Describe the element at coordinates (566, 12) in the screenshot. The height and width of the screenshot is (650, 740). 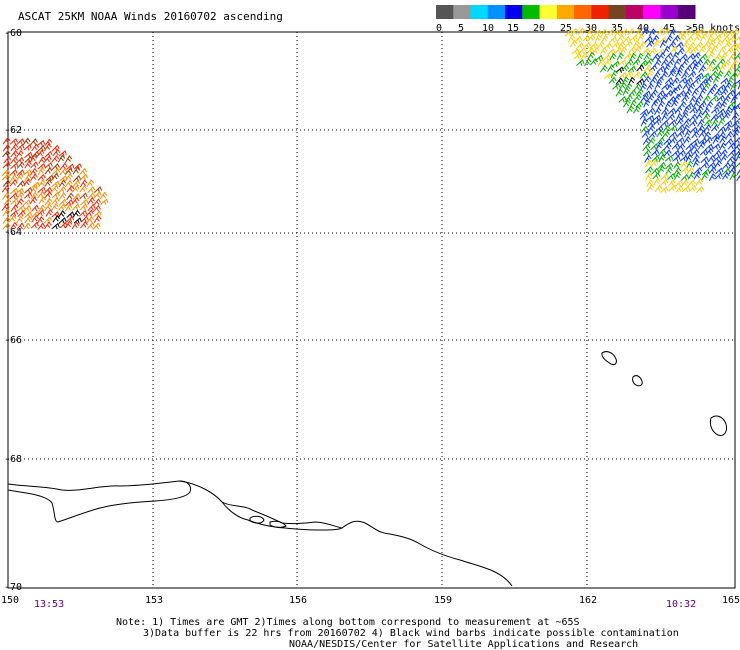
I see `legend-color-bar` at that location.